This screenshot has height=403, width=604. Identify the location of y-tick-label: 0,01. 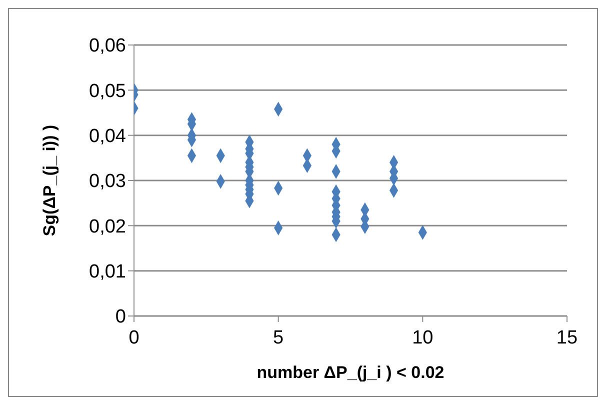
(107, 272).